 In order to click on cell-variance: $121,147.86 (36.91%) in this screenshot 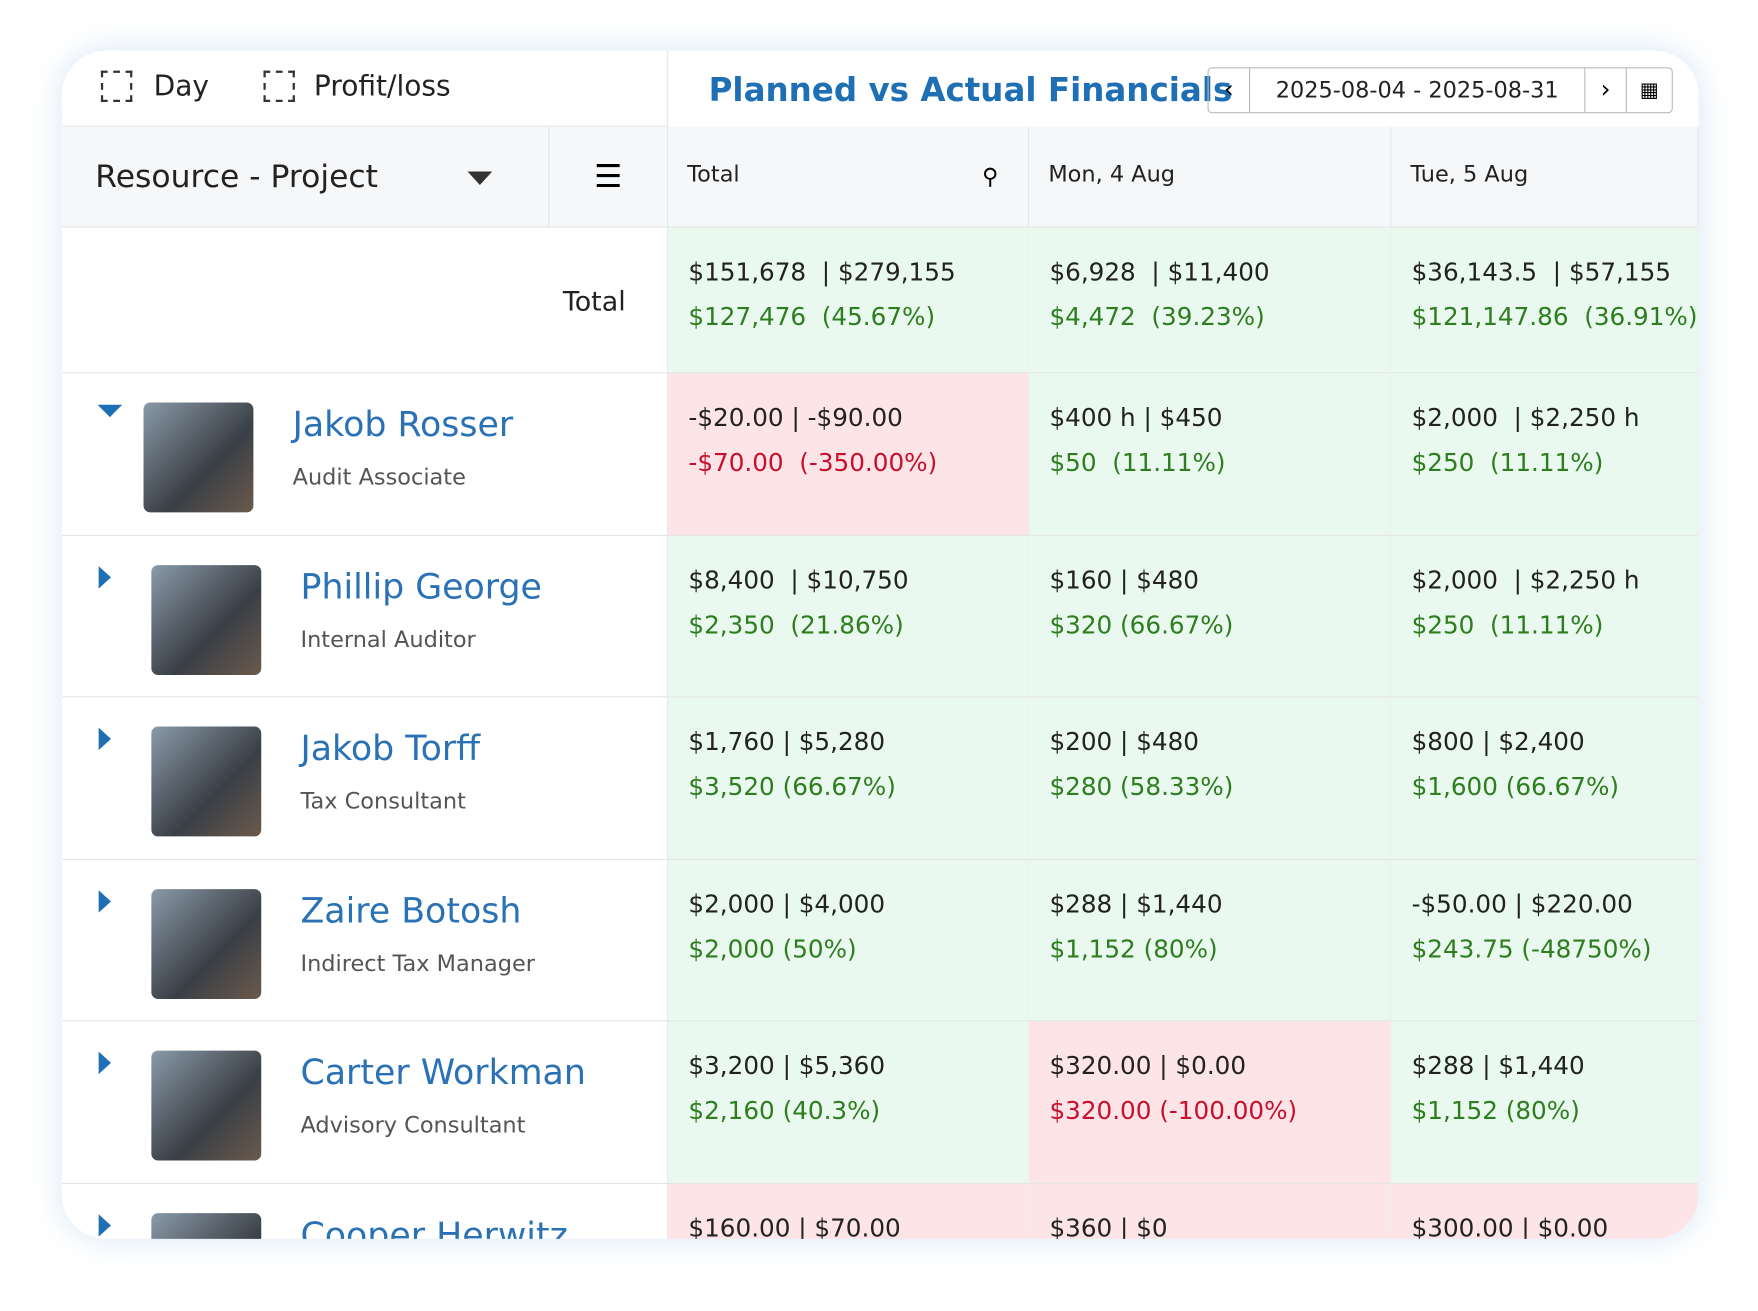, I will do `click(1554, 317)`.